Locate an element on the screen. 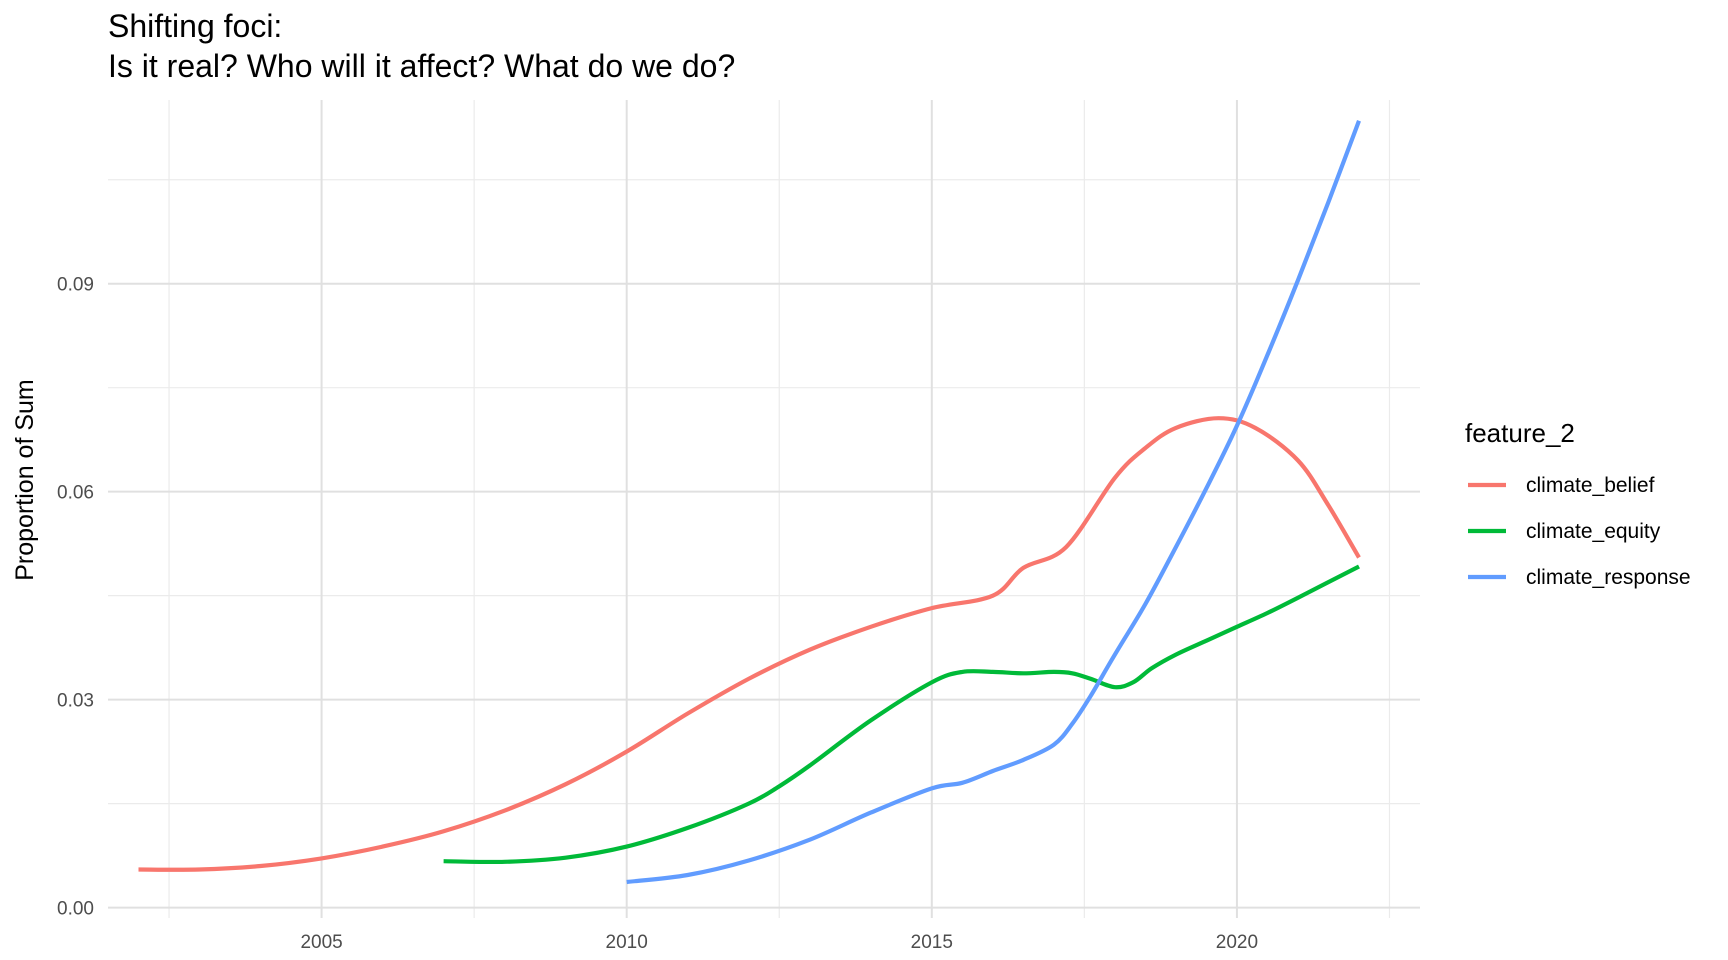 Image resolution: width=1728 pixels, height=960 pixels. y-tick-label: 0.03 is located at coordinates (75, 701).